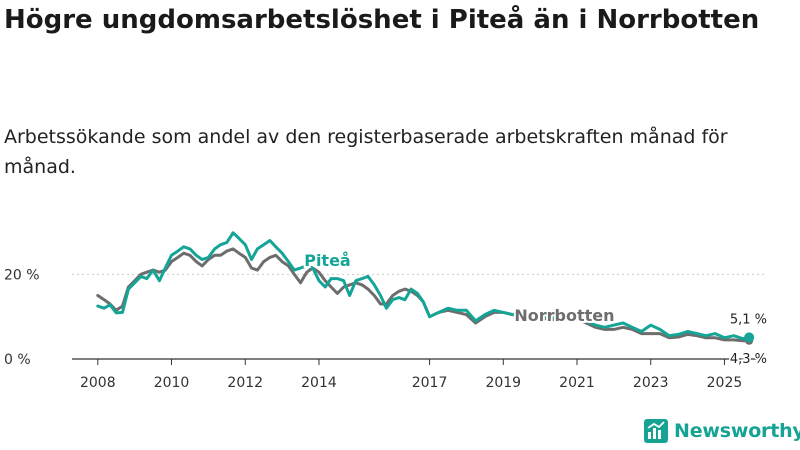 The image size is (800, 450). Describe the element at coordinates (503, 383) in the screenshot. I see `x-tick-label: 2019` at that location.